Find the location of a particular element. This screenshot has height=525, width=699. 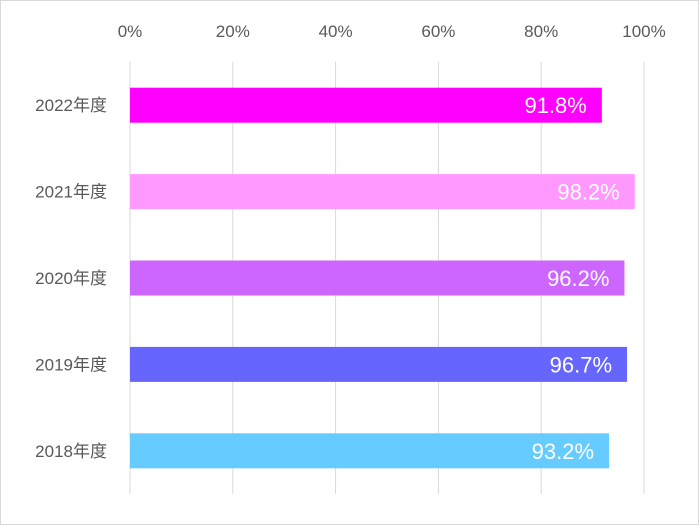

data-label-2: 96.2% is located at coordinates (578, 278).